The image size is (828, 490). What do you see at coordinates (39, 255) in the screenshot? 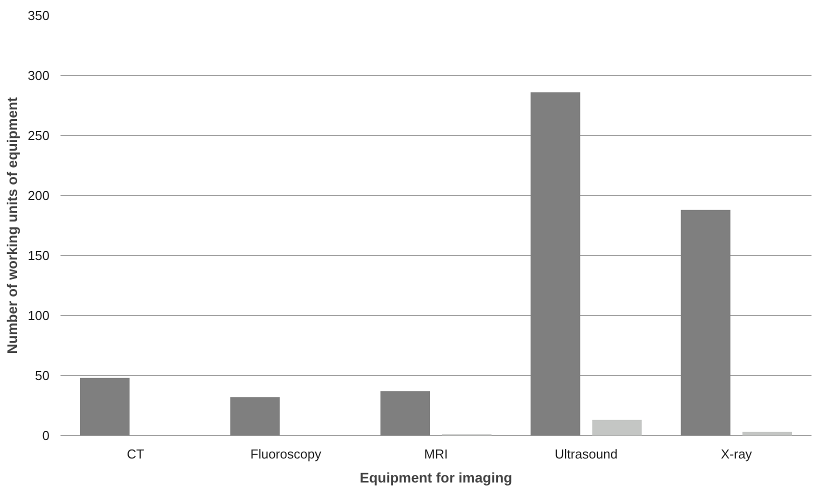
I see `y-tick-label: 150` at bounding box center [39, 255].